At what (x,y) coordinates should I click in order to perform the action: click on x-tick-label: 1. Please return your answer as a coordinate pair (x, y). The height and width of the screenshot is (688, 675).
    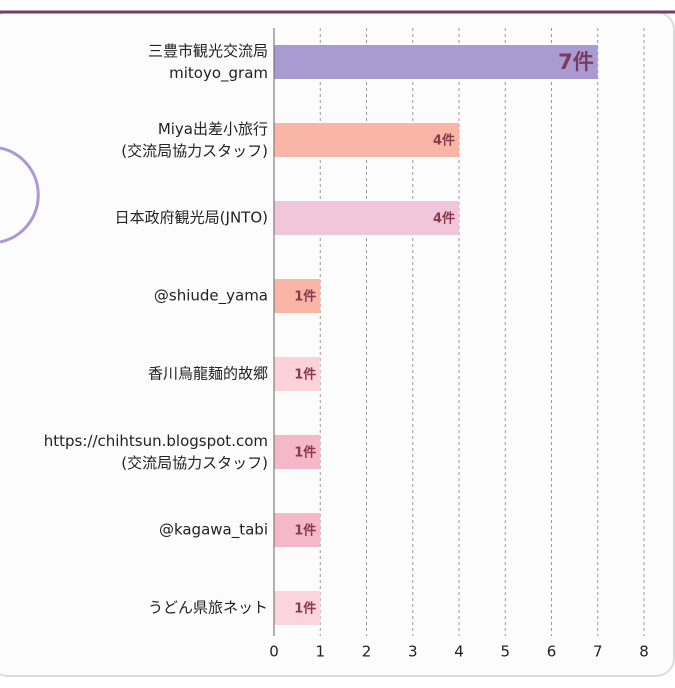
    Looking at the image, I should click on (320, 652).